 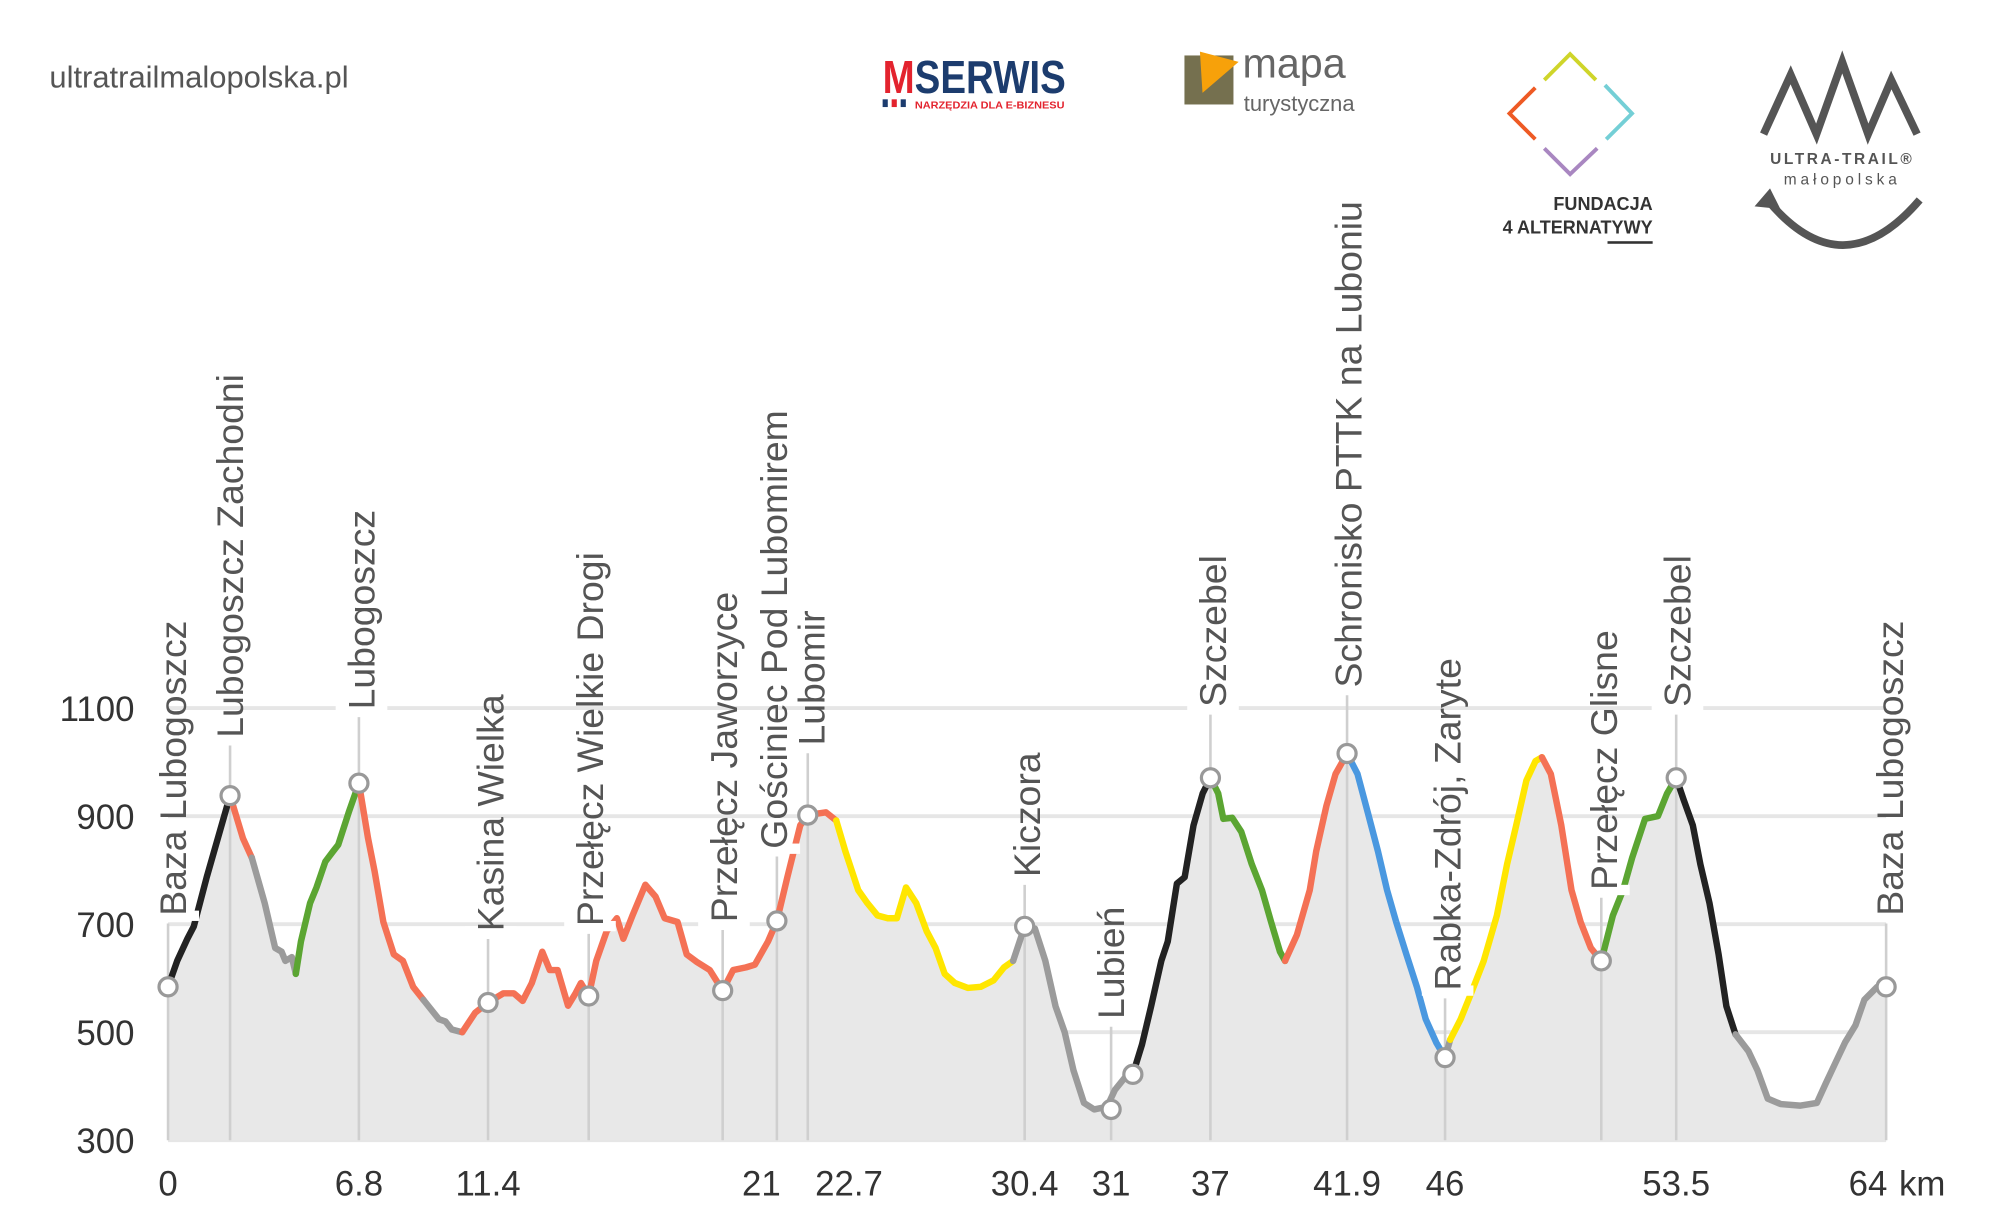 What do you see at coordinates (1842, 159) in the screenshot?
I see `logo-utmp-line1: ULTRA-TRAIL®` at bounding box center [1842, 159].